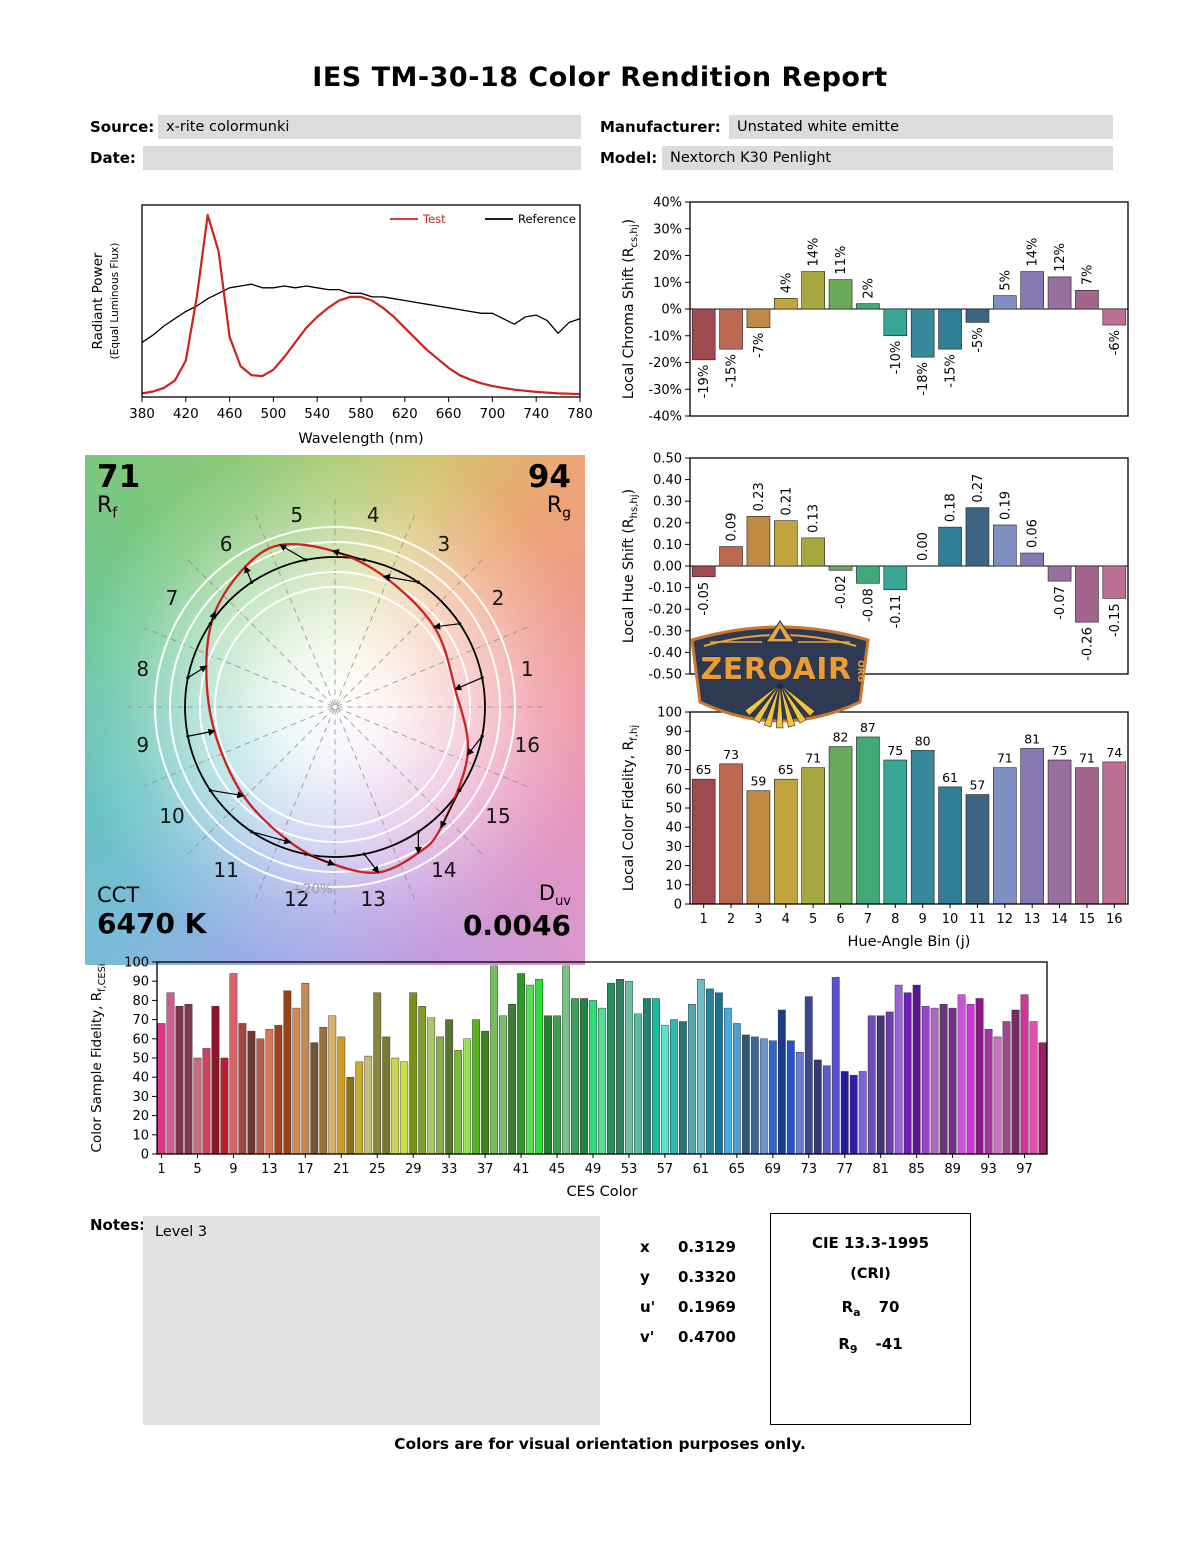 The width and height of the screenshot is (1200, 1550). What do you see at coordinates (952, 1169) in the screenshot?
I see `svg-text: 89` at bounding box center [952, 1169].